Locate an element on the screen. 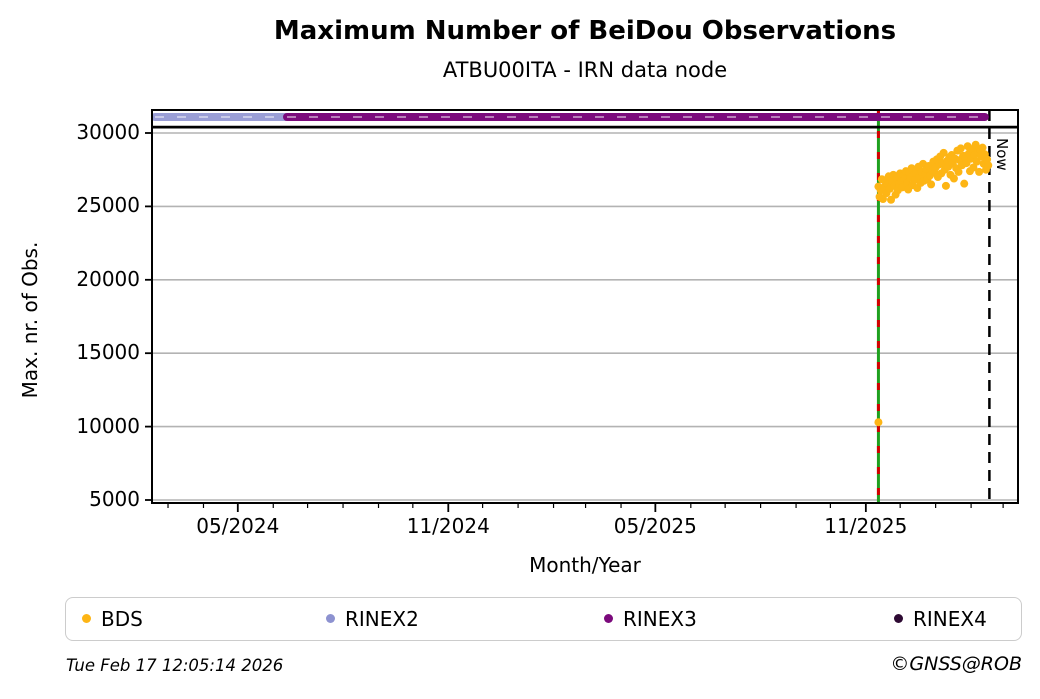  x-tick-label: 05/2024 is located at coordinates (238, 526).